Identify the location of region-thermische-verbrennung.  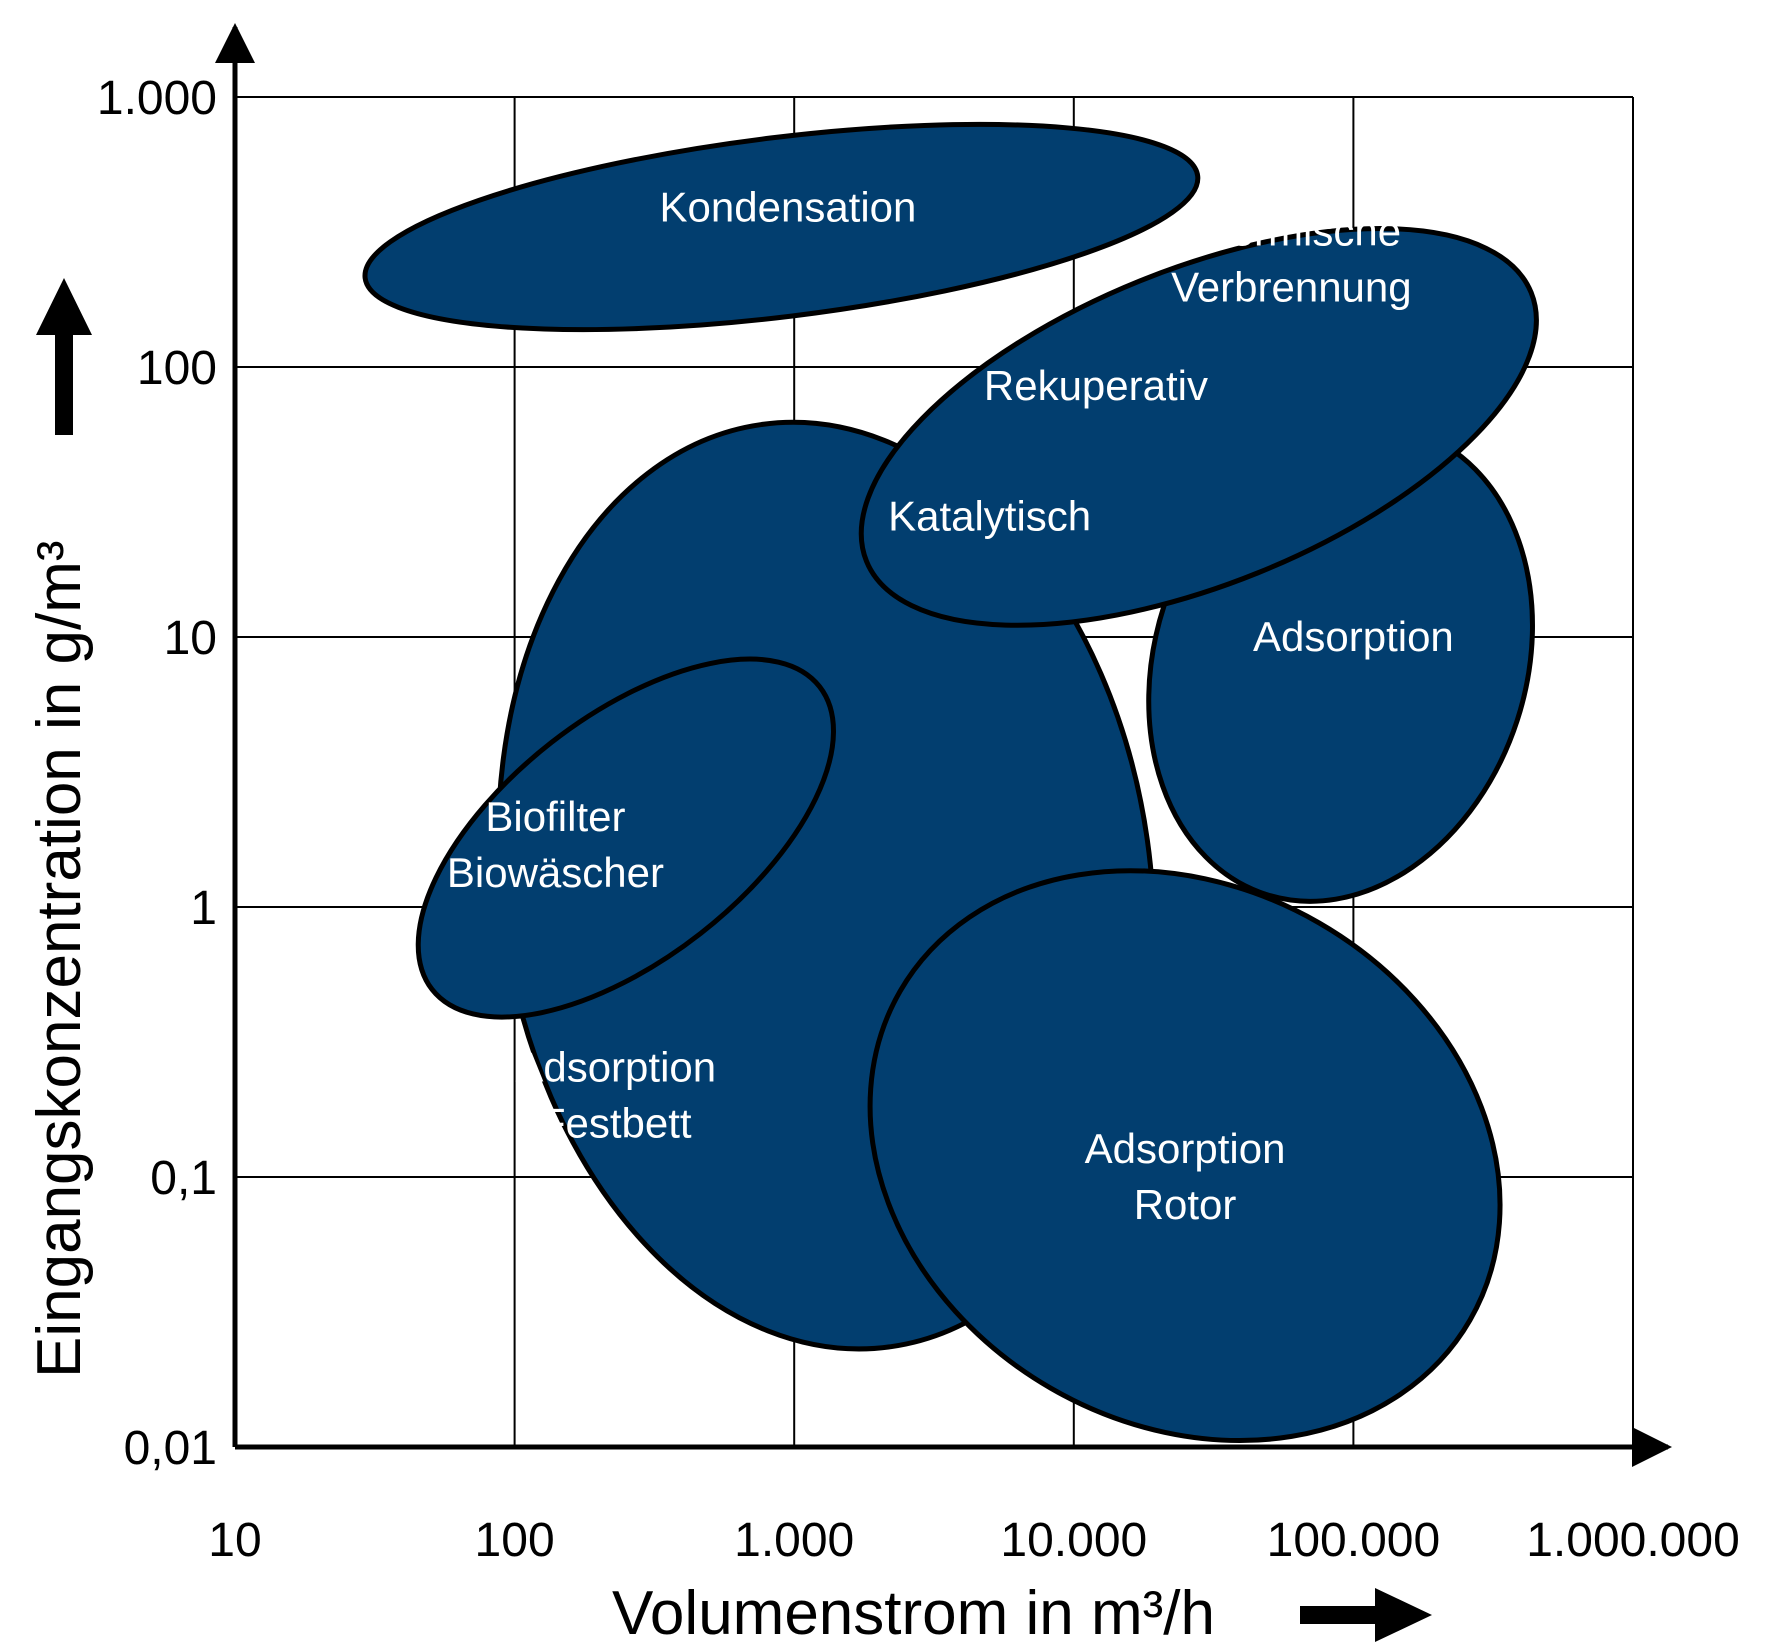
(1198, 427).